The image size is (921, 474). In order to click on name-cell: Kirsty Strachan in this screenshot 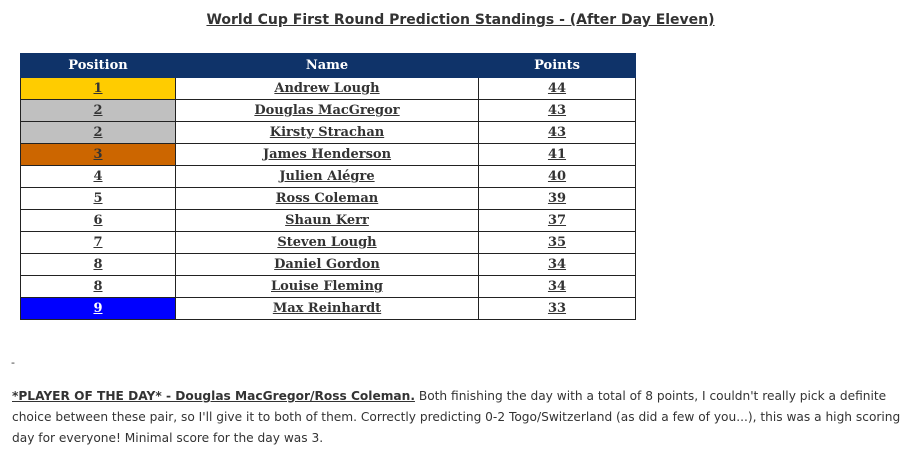, I will do `click(327, 132)`.